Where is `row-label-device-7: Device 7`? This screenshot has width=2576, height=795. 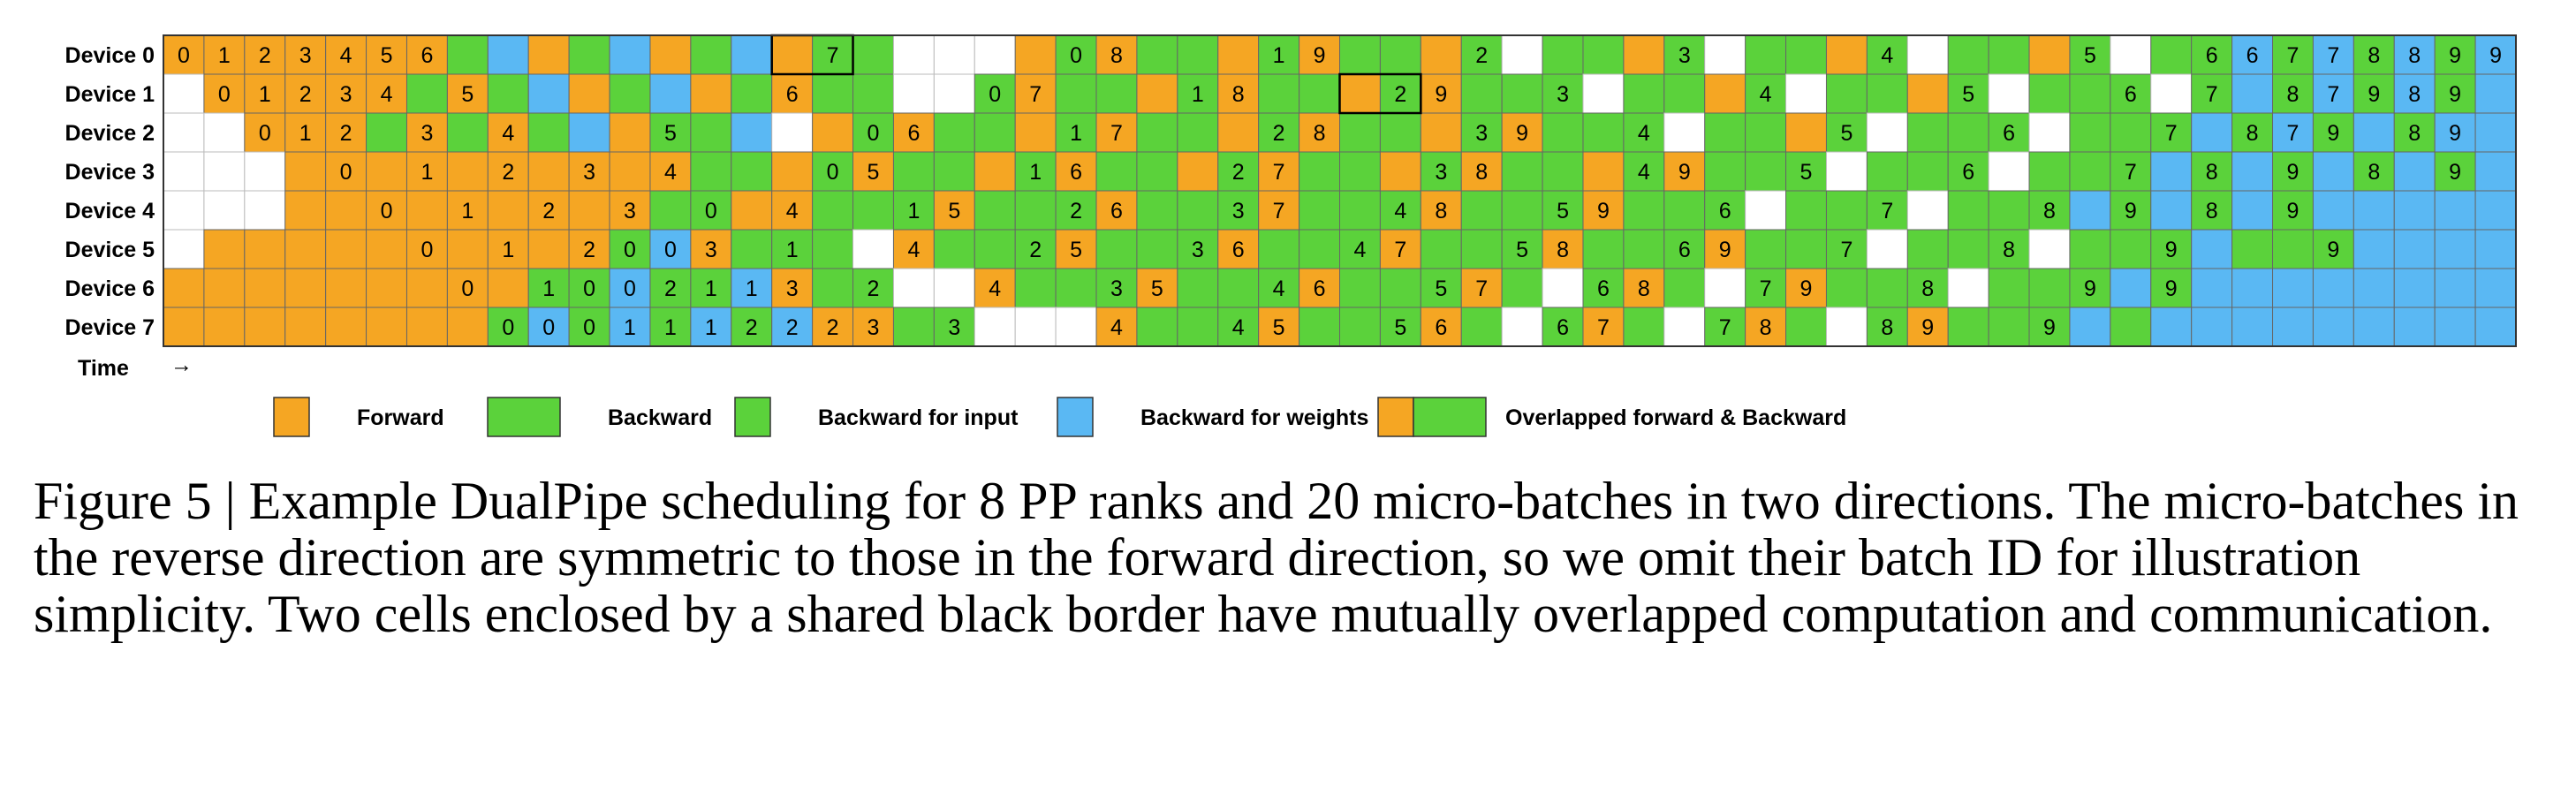 row-label-device-7: Device 7 is located at coordinates (110, 327).